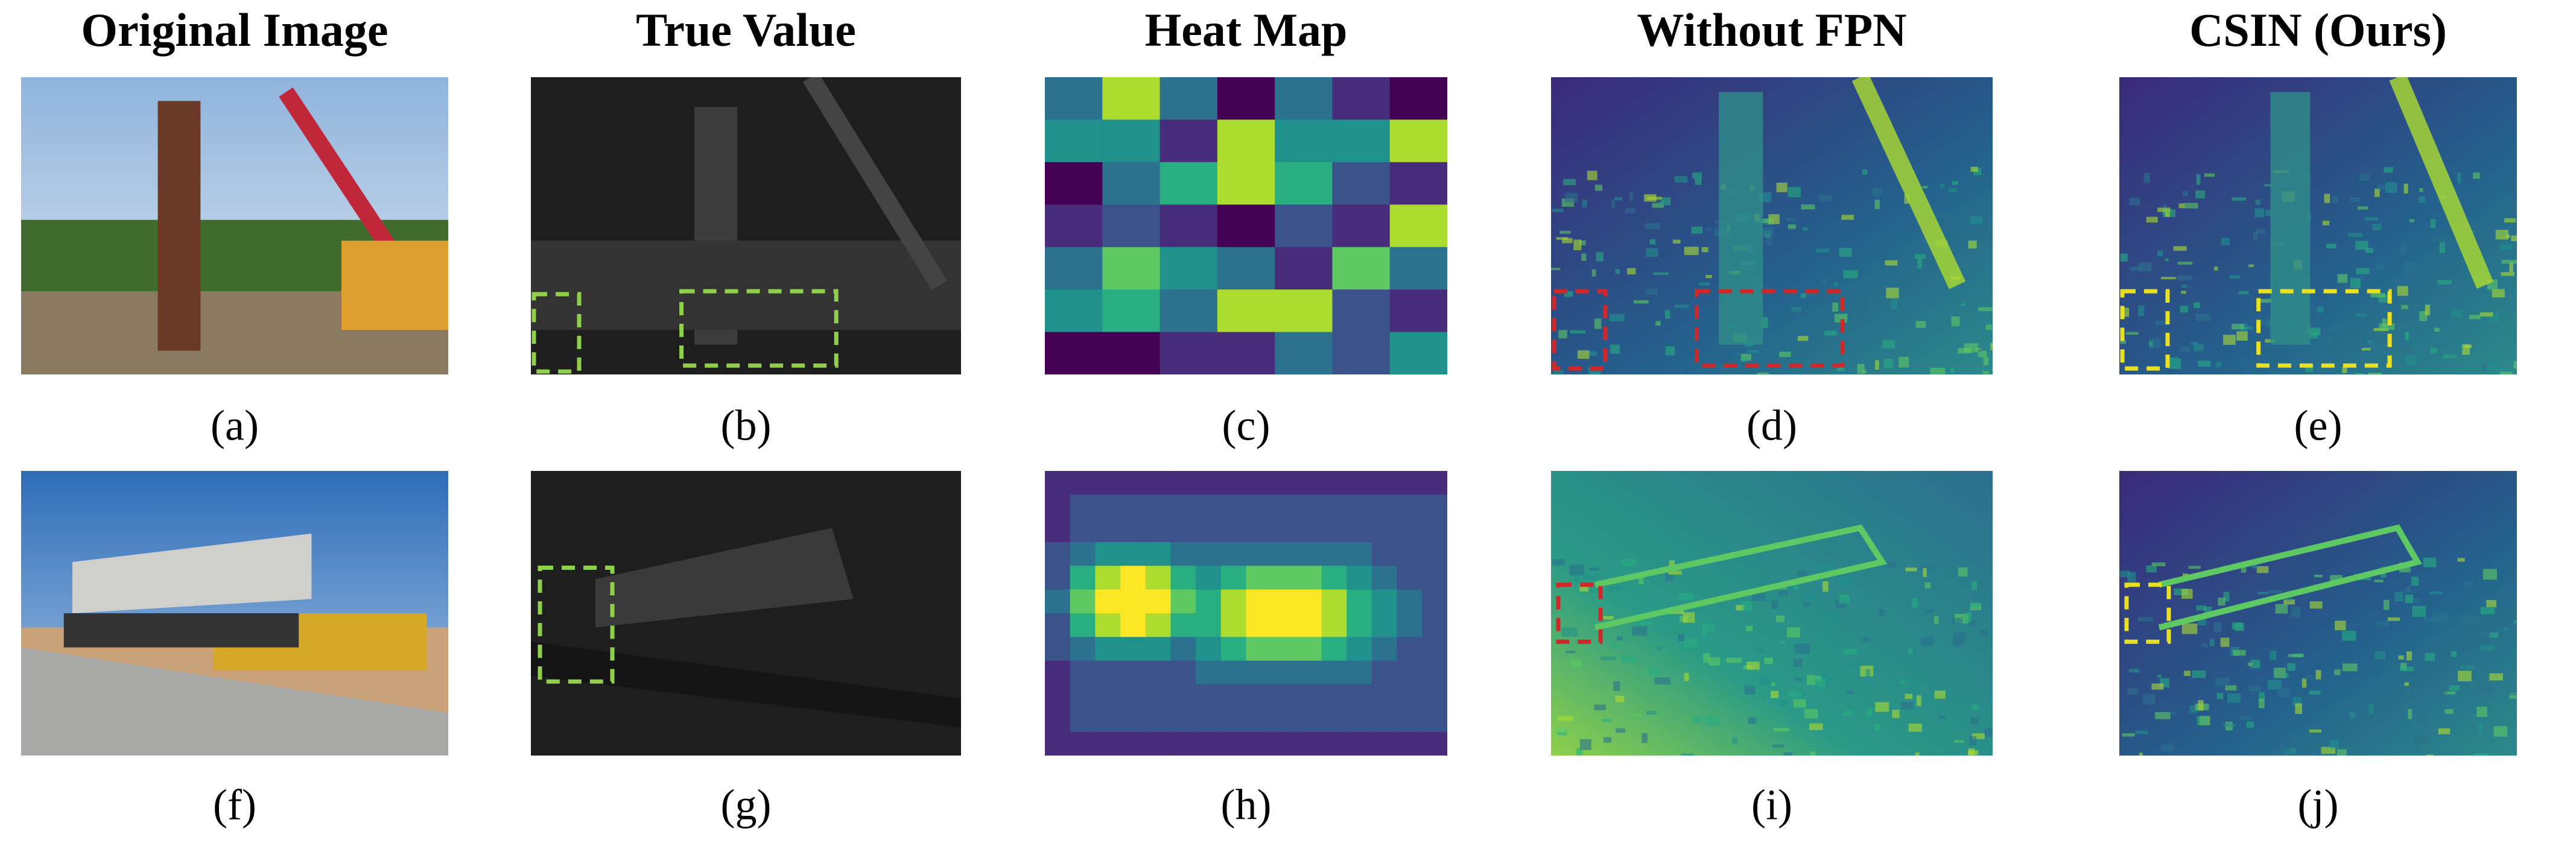 This screenshot has height=849, width=2576. Describe the element at coordinates (725, 578) in the screenshot. I see `girder` at that location.